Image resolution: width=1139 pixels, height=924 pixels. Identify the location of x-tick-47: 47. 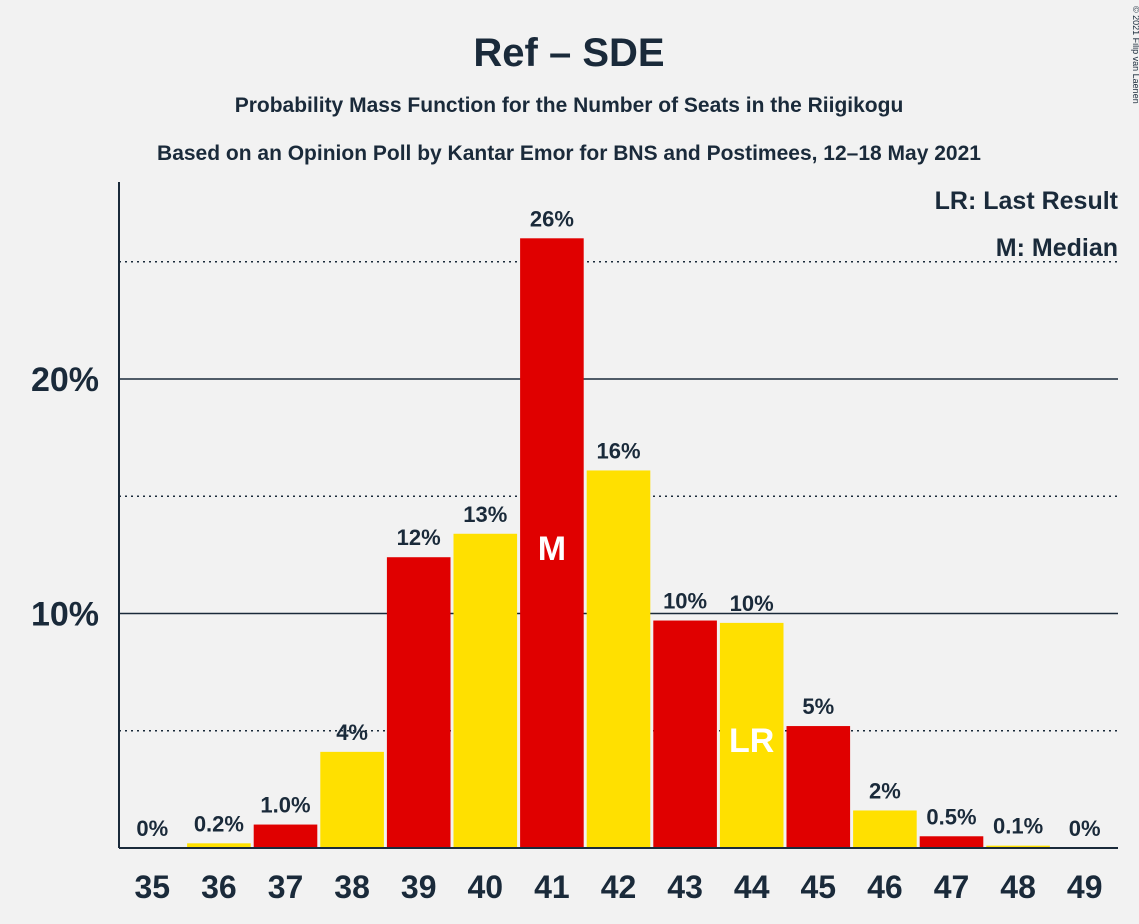
(952, 887).